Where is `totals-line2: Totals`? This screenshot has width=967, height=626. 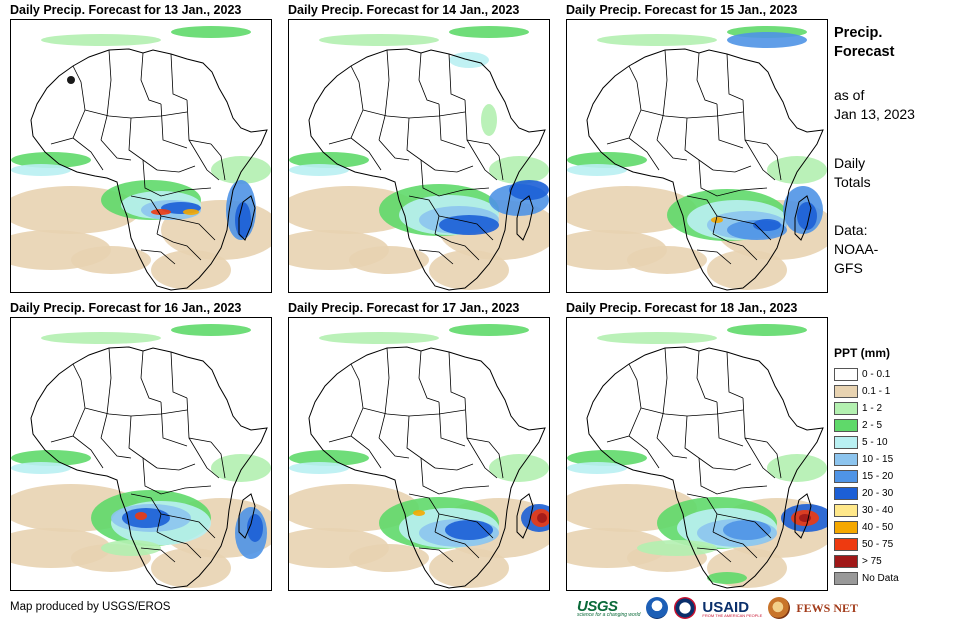
totals-line2: Totals is located at coordinates (852, 182).